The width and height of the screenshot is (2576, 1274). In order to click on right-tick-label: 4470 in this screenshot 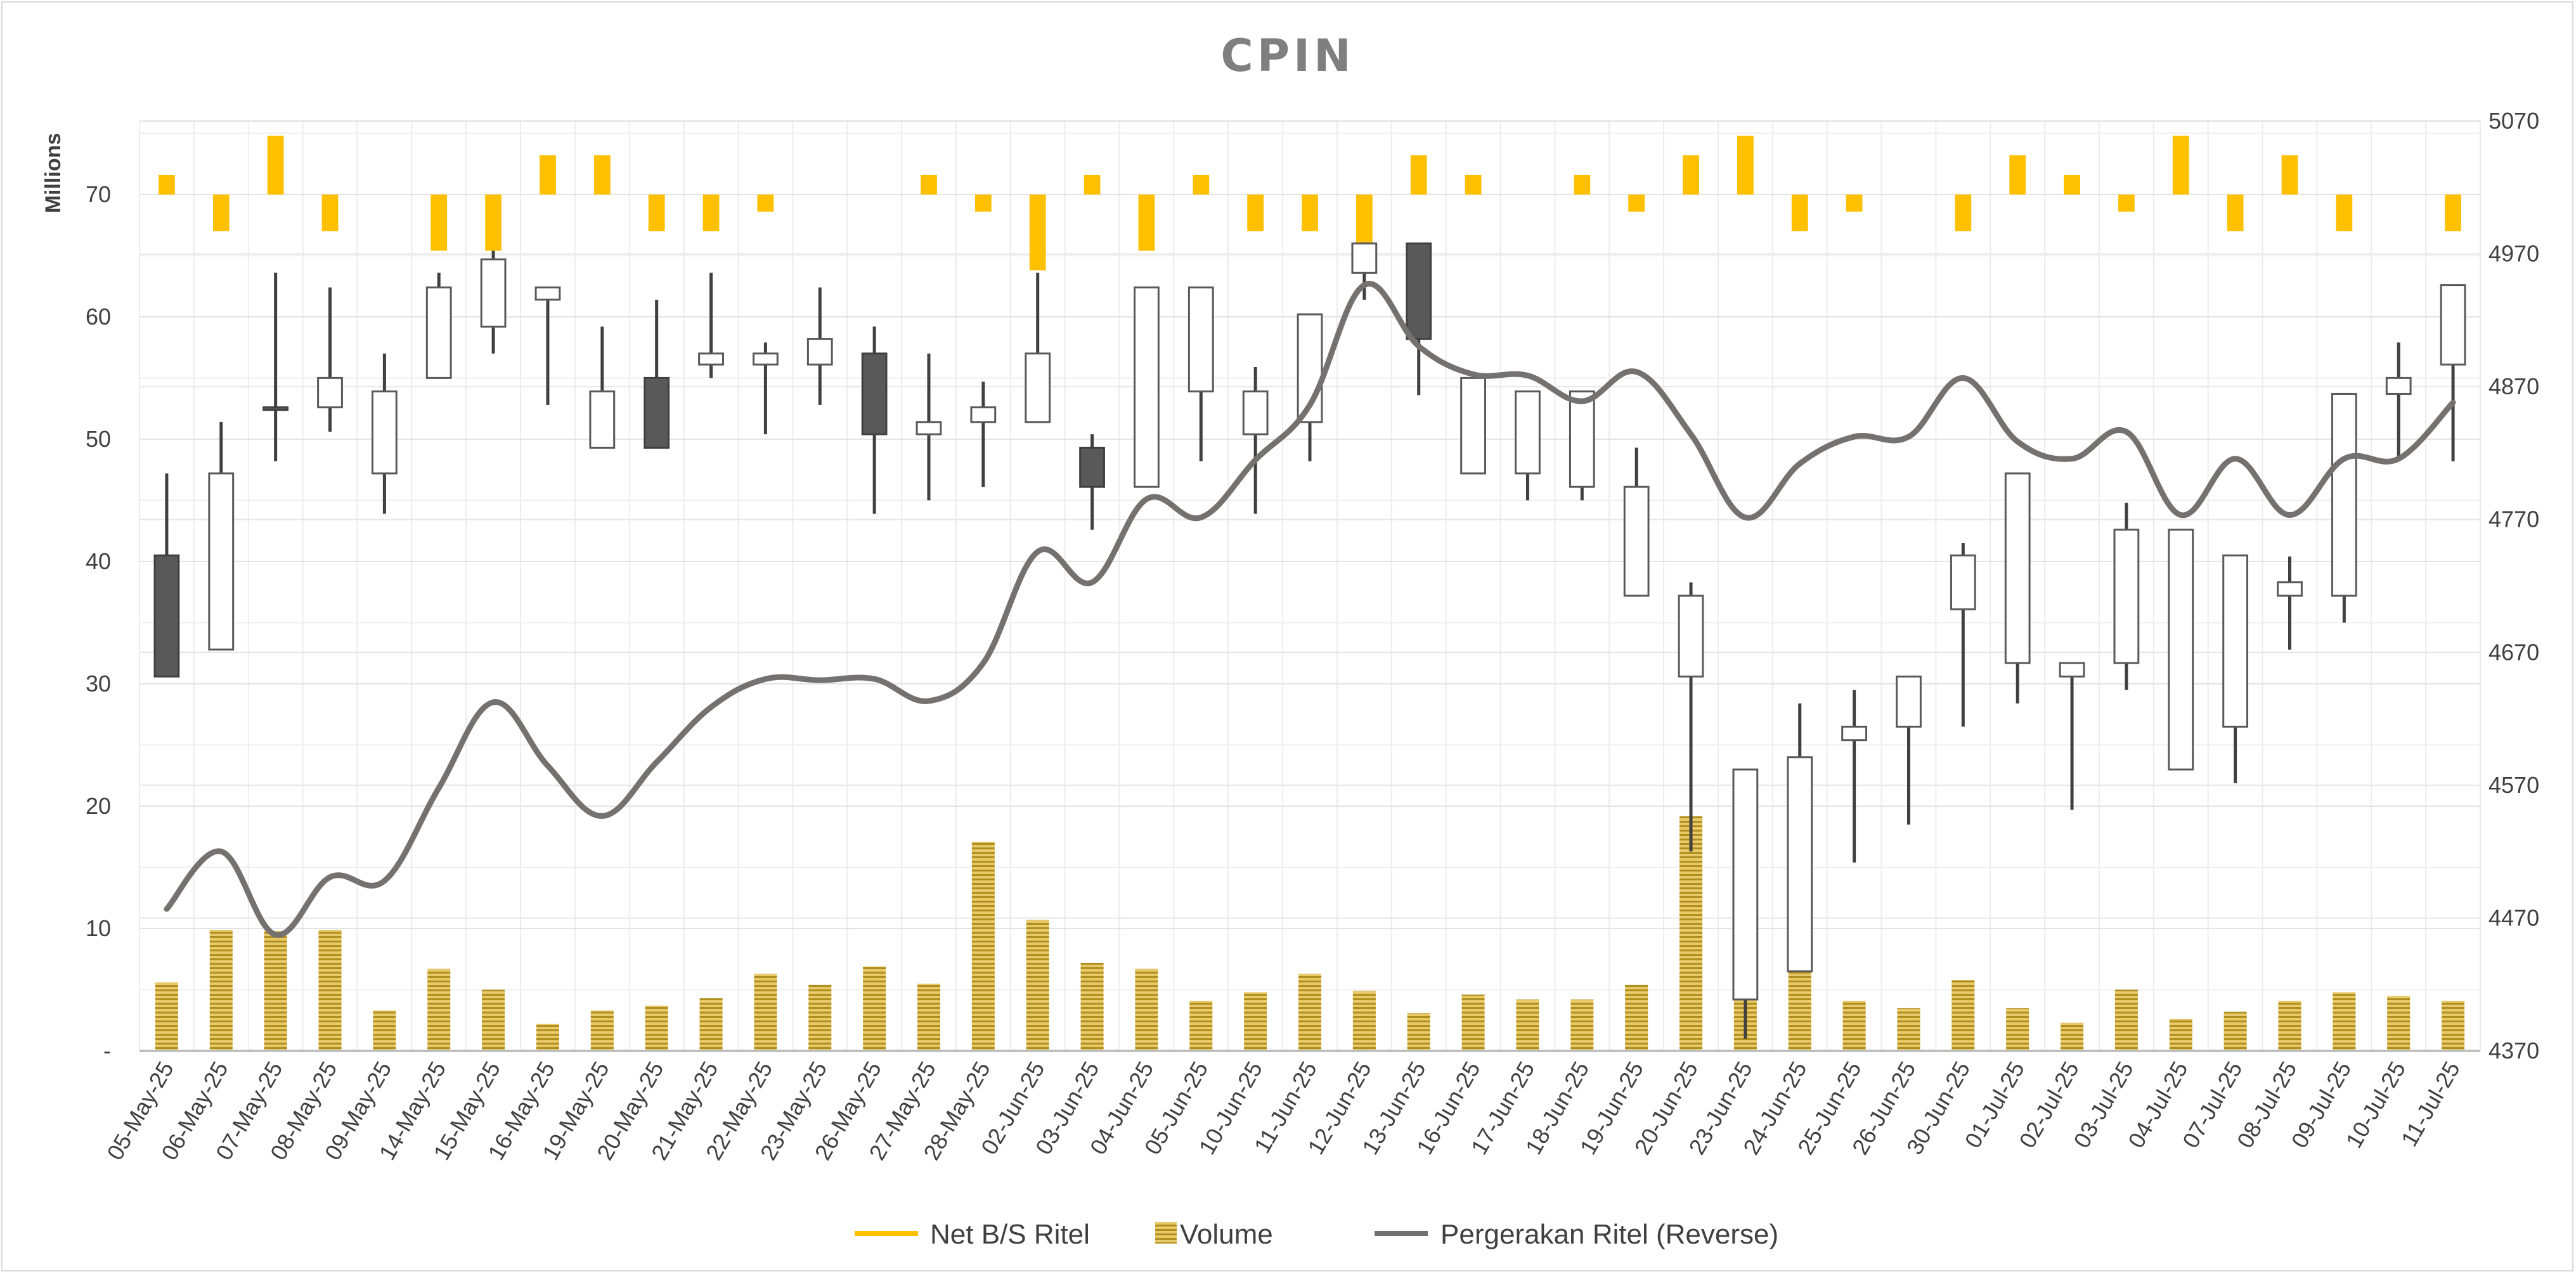, I will do `click(2514, 917)`.